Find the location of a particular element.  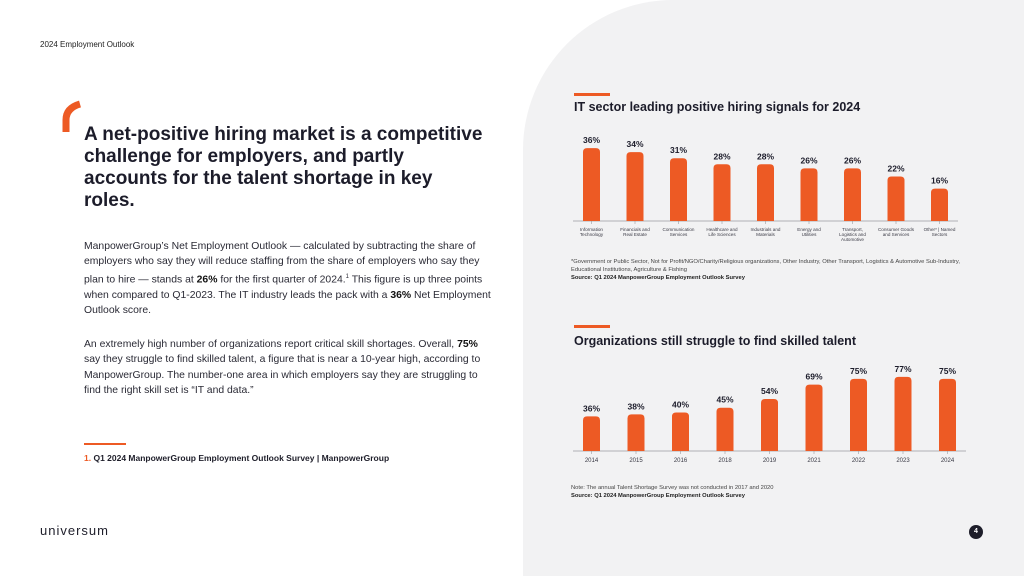

chart1-value-label-7: 22% is located at coordinates (895, 168).